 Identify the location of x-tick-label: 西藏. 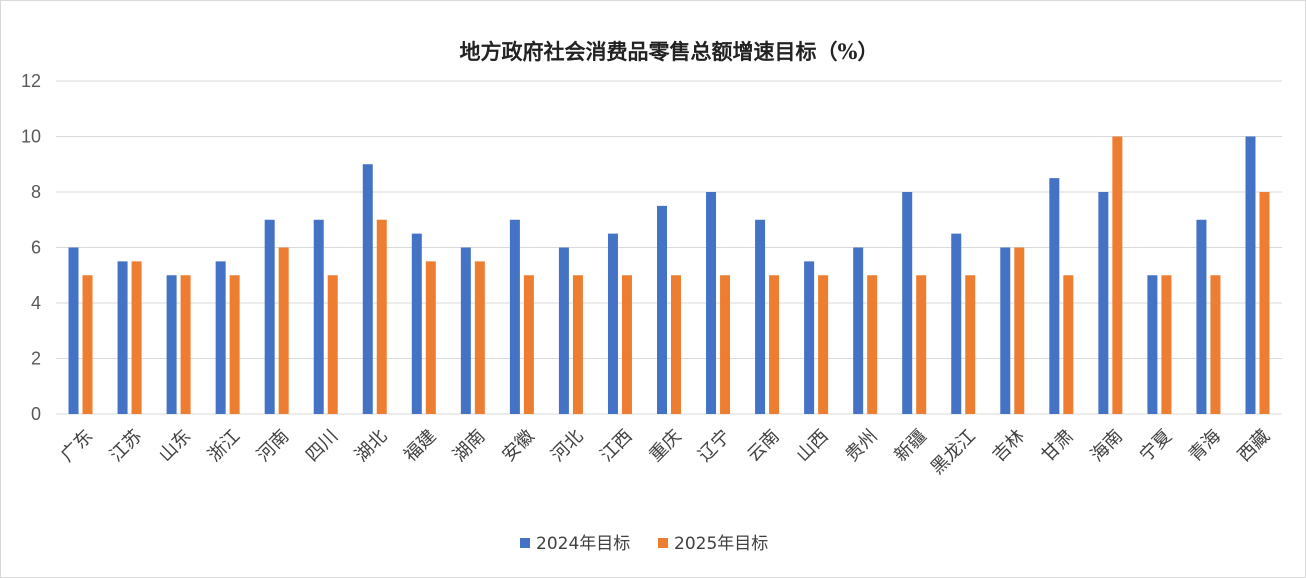
(1254, 446).